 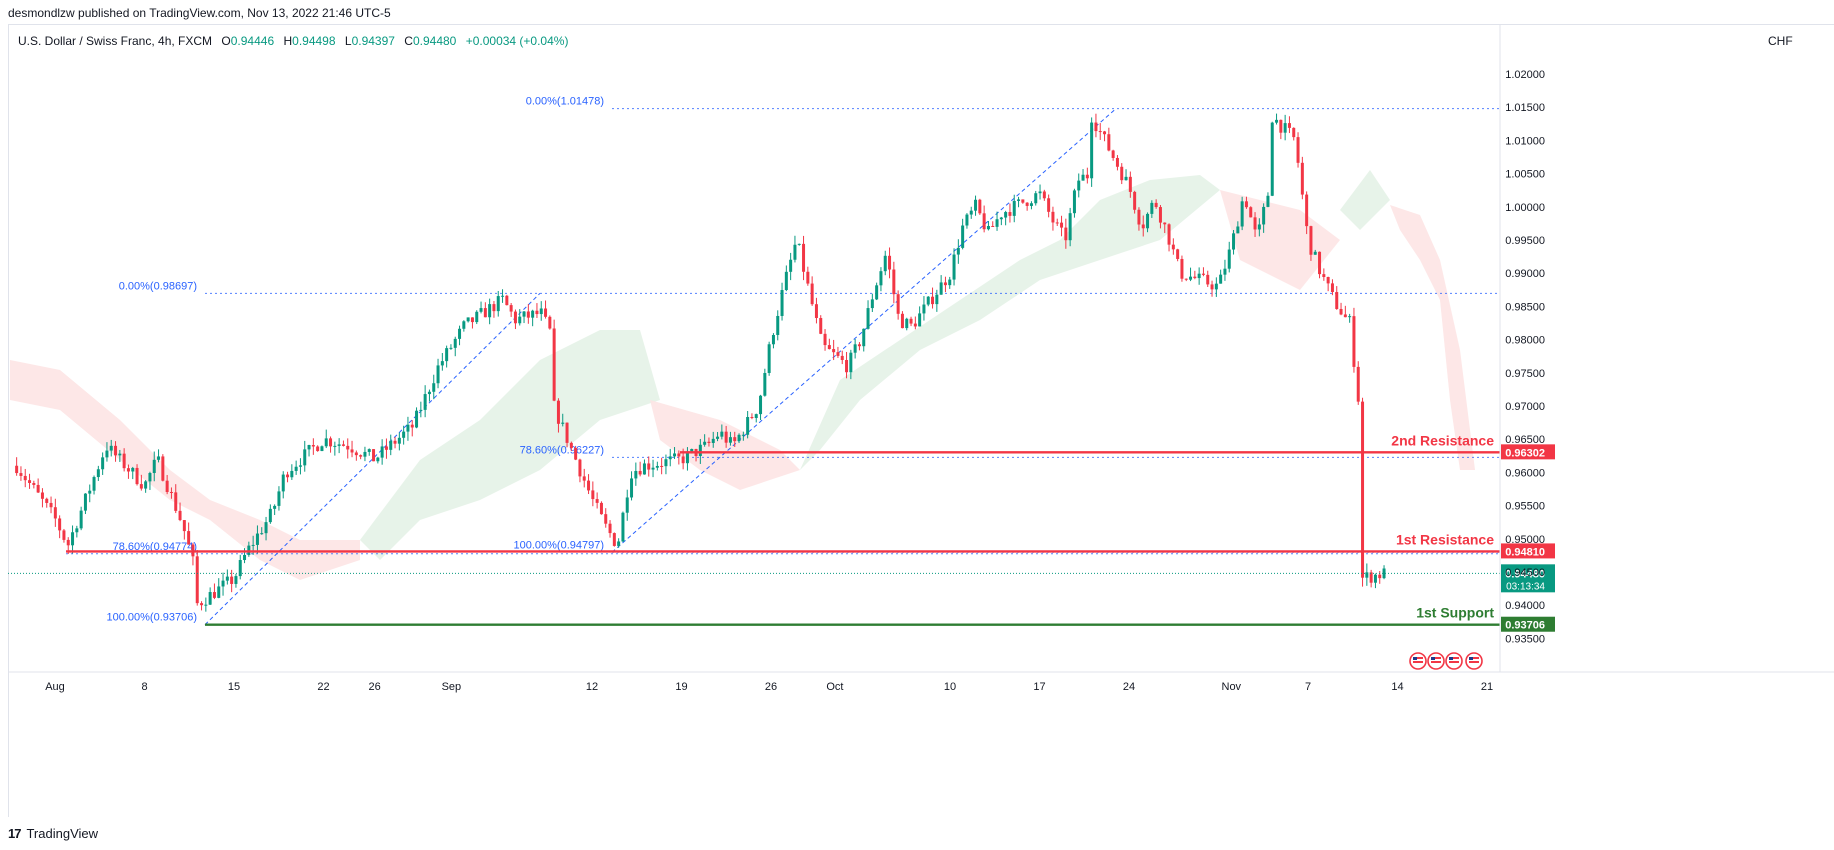 I want to click on change-value: +0.00034 (+0.04%), so click(x=517, y=41).